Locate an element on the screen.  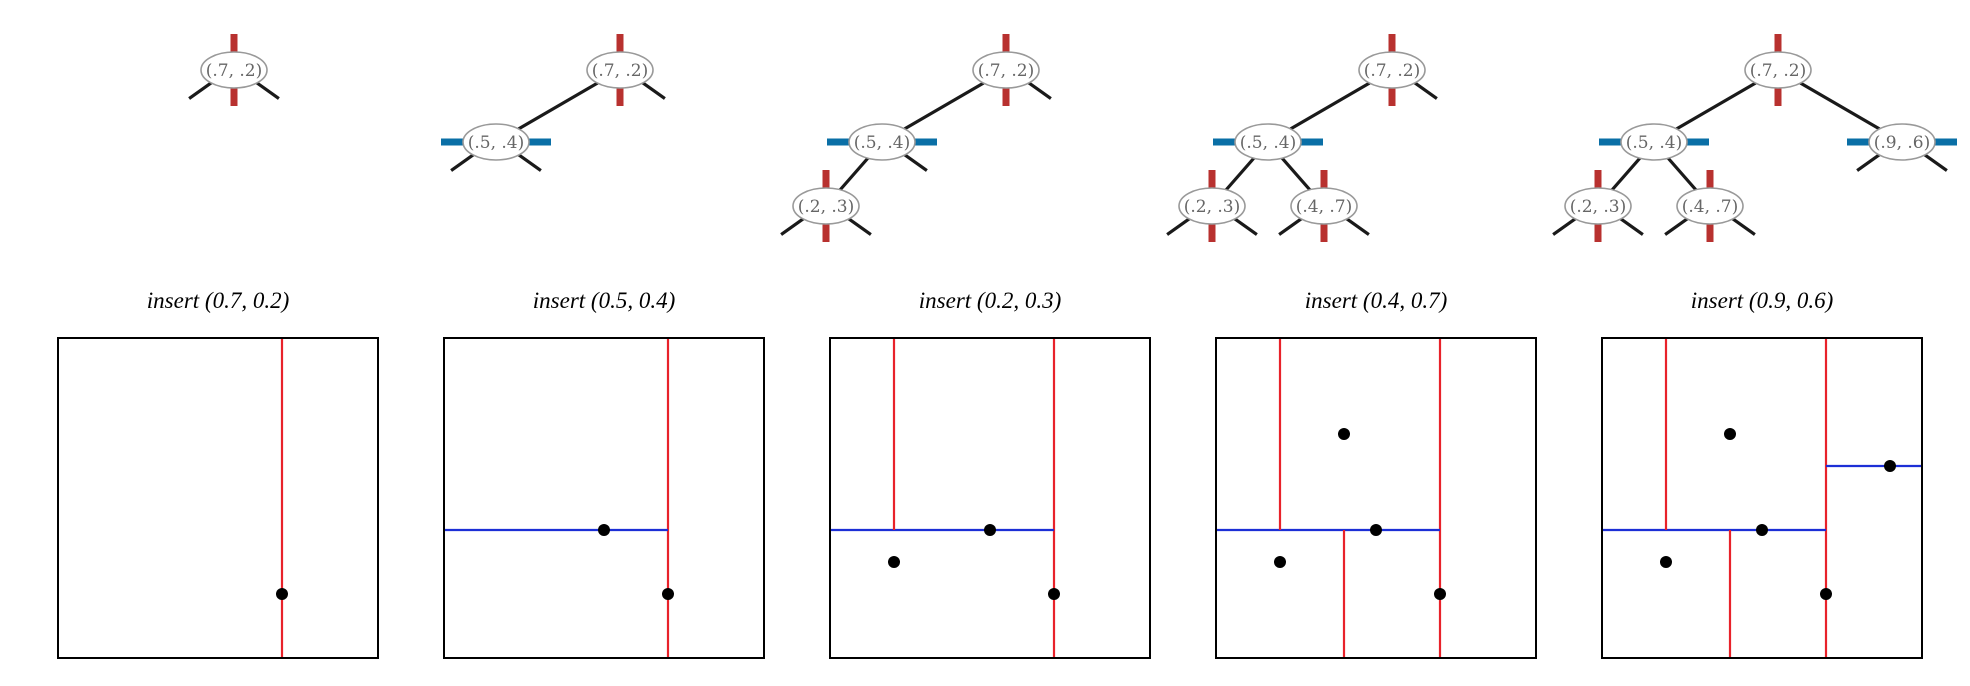
step-2: (.7, .2) (.5, .4) insert (0.5, 0.4) is located at coordinates (603, 346).